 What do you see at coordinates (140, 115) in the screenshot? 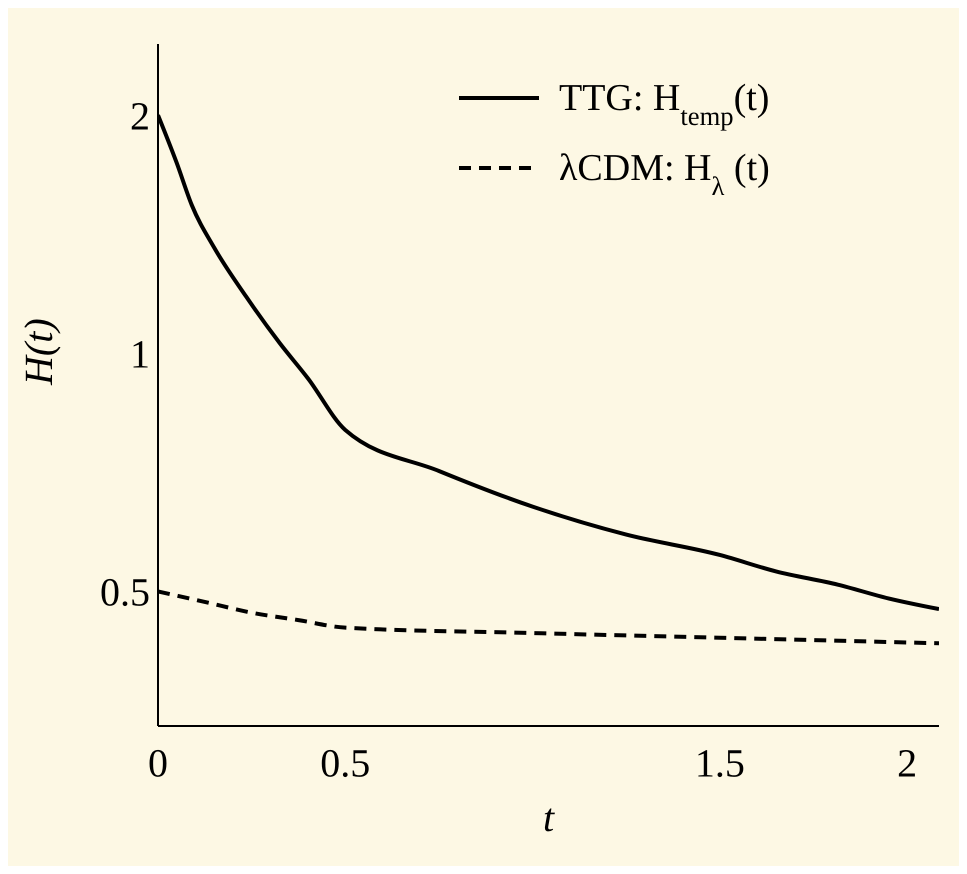
I see `y-tick-label: 2` at bounding box center [140, 115].